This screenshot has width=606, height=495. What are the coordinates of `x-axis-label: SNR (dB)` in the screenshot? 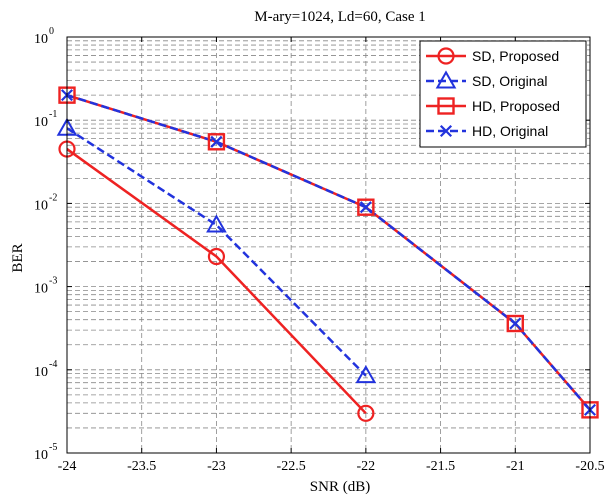 It's located at (340, 487).